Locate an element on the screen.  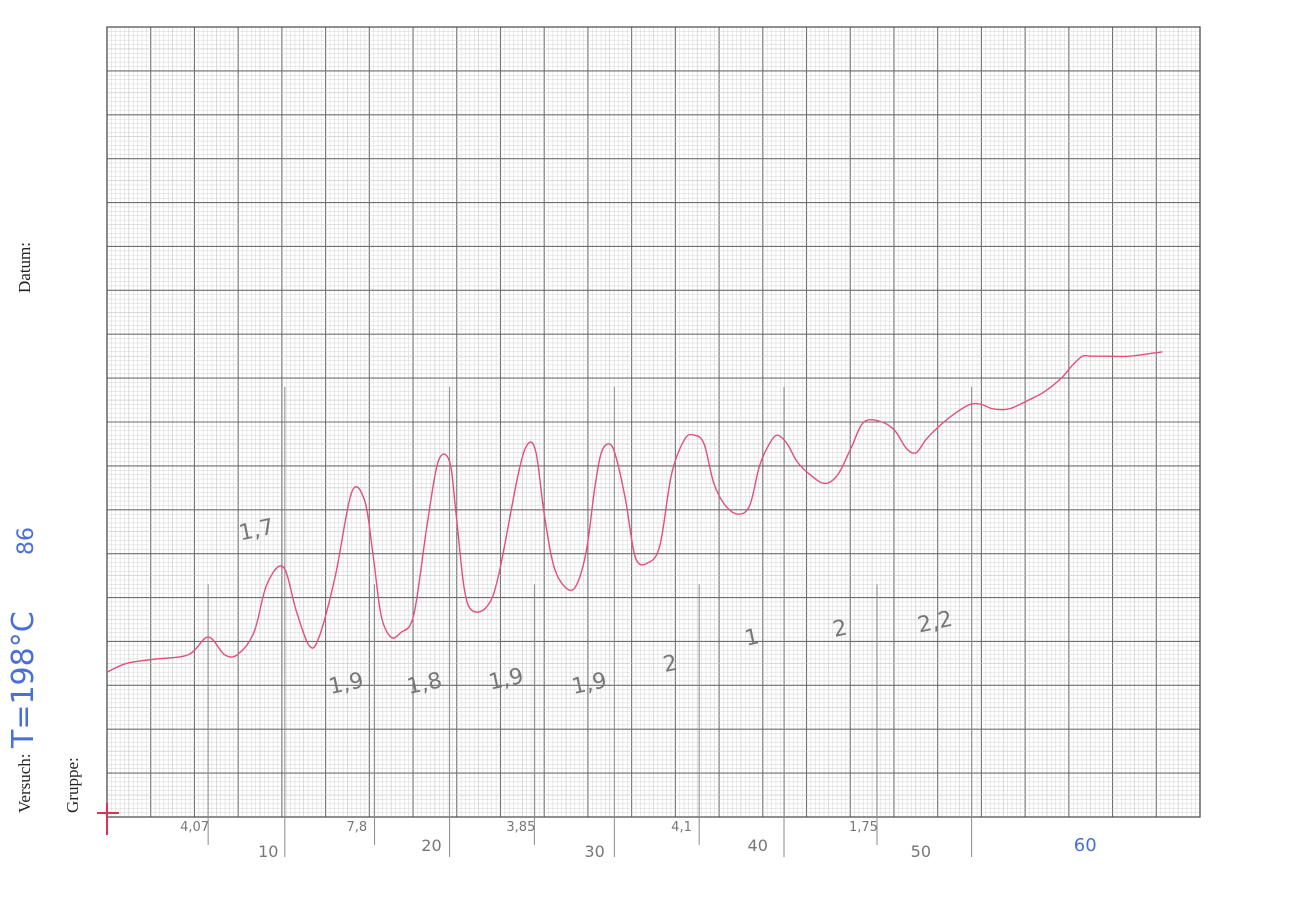
peak-marker-label: 4,1 is located at coordinates (681, 827).